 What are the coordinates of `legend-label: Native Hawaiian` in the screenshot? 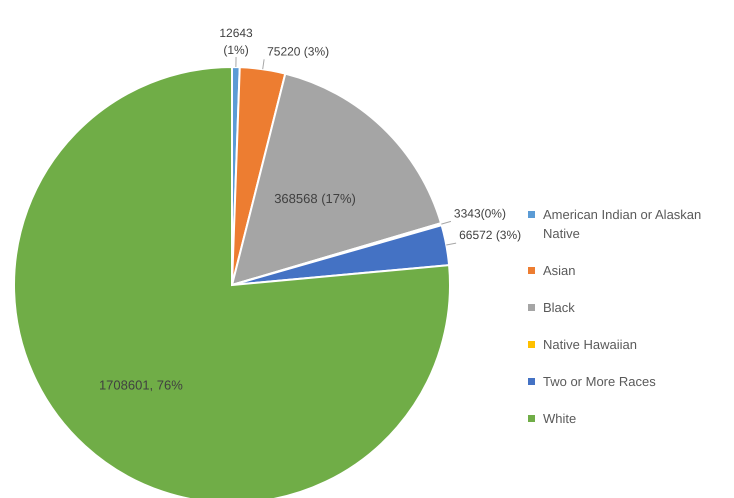 It's located at (590, 345).